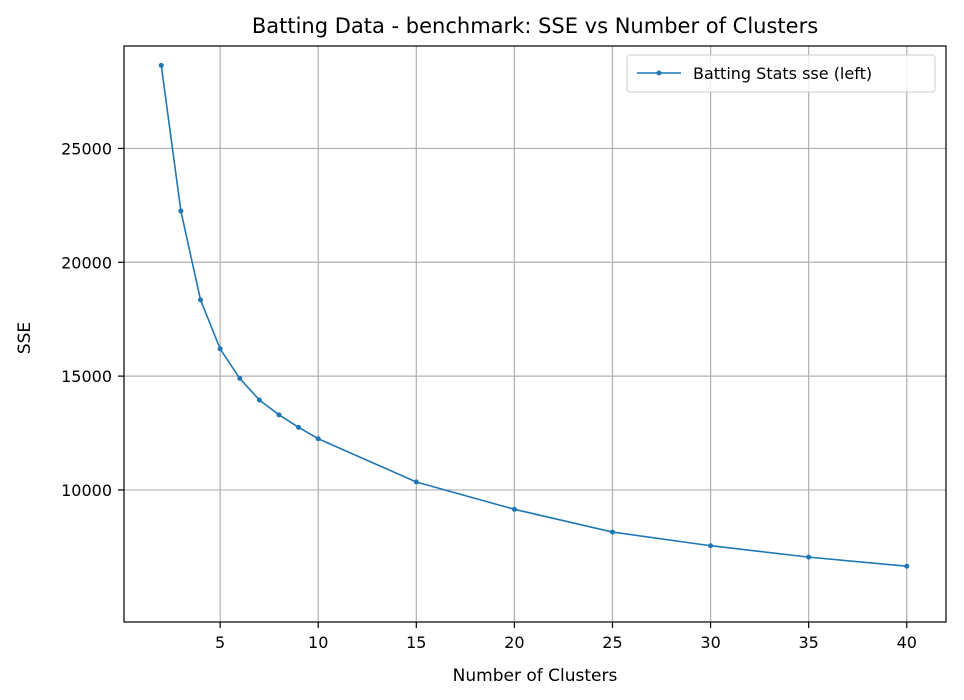  Describe the element at coordinates (86, 490) in the screenshot. I see `y-tick-label: 10000` at that location.